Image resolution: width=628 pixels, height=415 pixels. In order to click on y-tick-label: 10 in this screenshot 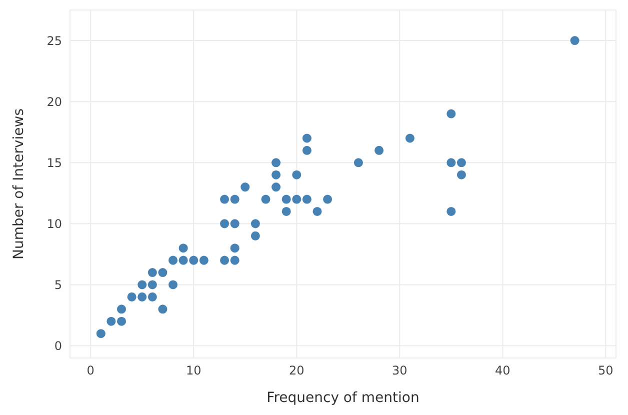, I will do `click(54, 223)`.